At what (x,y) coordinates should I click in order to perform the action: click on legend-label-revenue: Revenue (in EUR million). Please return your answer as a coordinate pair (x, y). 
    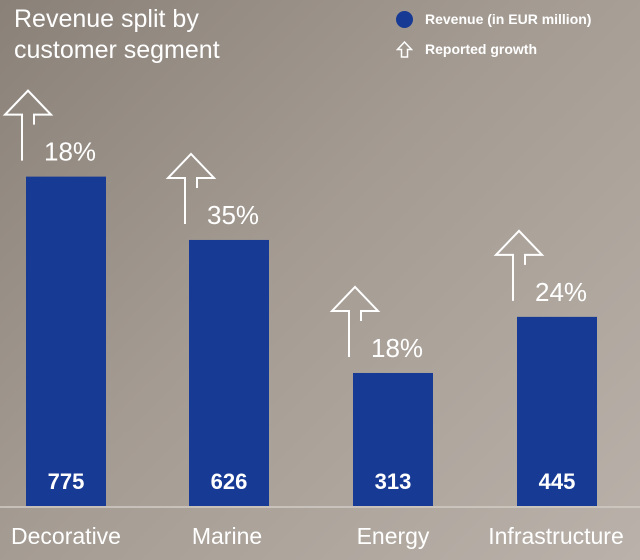
    Looking at the image, I should click on (508, 19).